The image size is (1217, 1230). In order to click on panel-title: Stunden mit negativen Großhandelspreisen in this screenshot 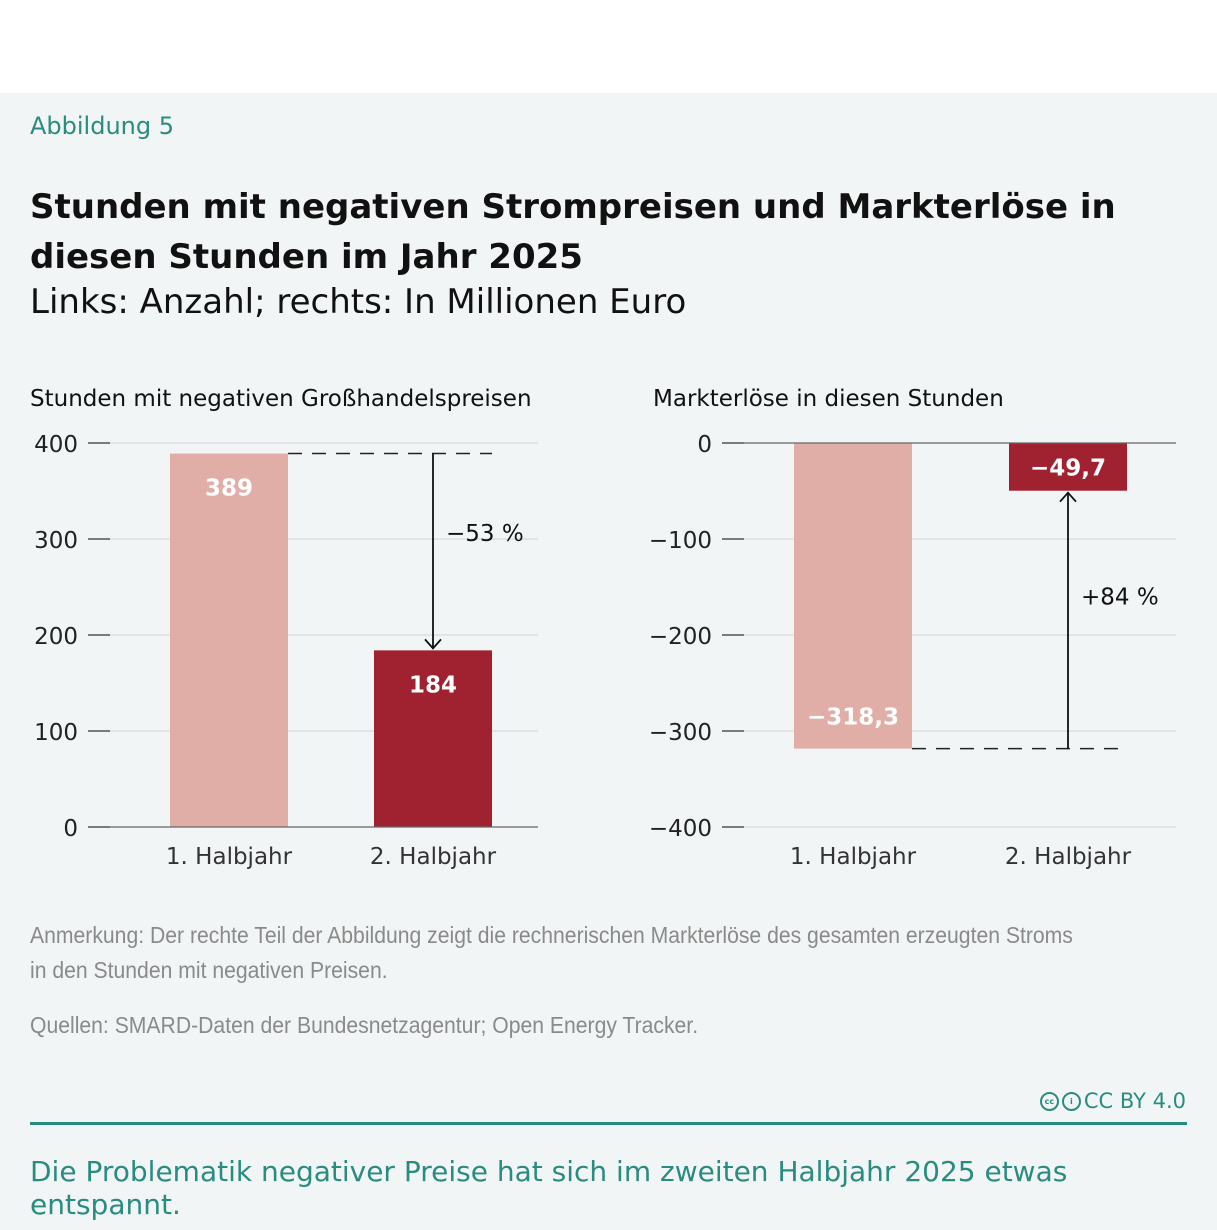, I will do `click(281, 399)`.